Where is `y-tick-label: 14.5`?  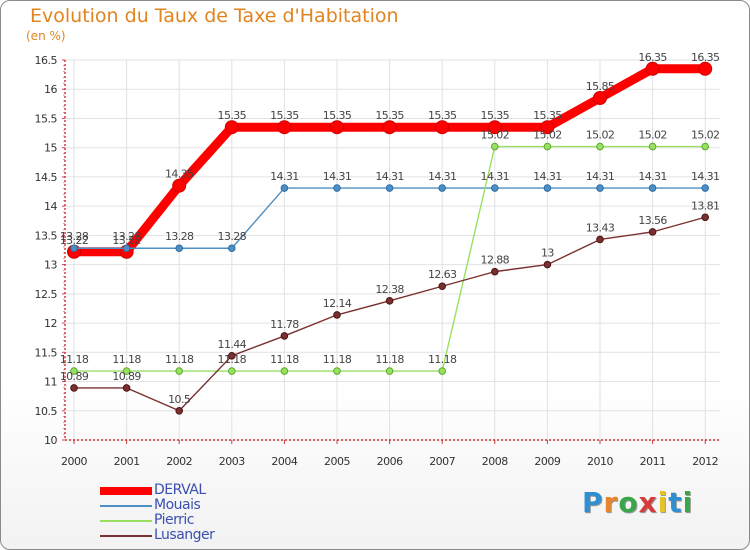
y-tick-label: 14.5 is located at coordinates (46, 177).